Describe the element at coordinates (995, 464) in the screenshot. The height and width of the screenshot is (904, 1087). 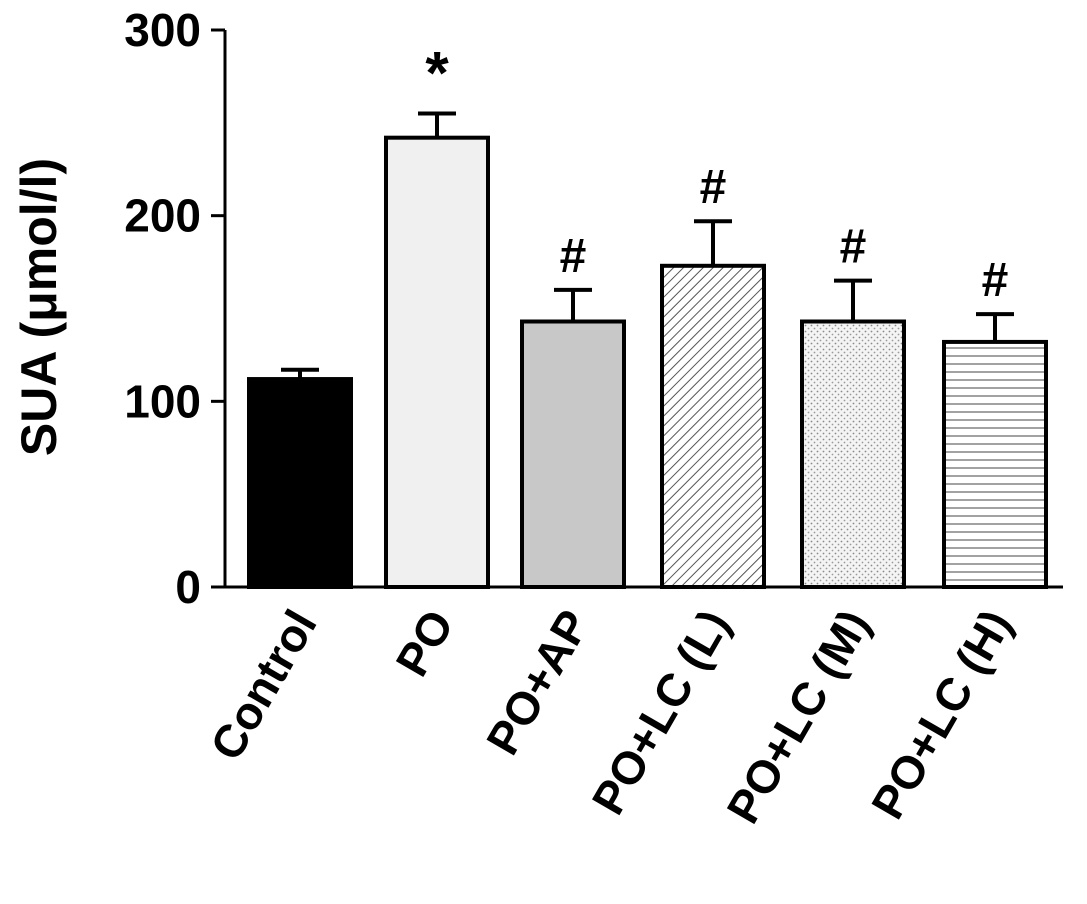
I see `bar-po-lc-h` at that location.